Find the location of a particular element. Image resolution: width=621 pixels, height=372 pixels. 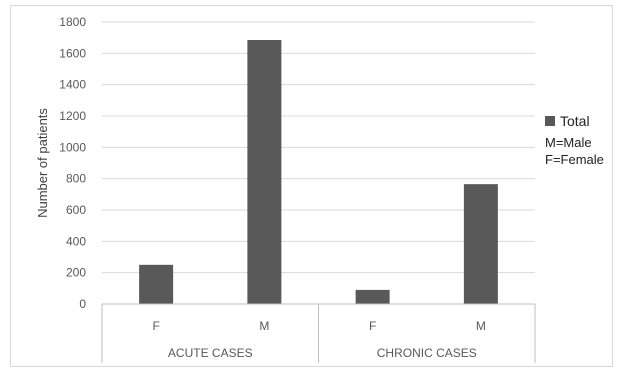

x-group-label: CHRONIC CASES is located at coordinates (427, 353).